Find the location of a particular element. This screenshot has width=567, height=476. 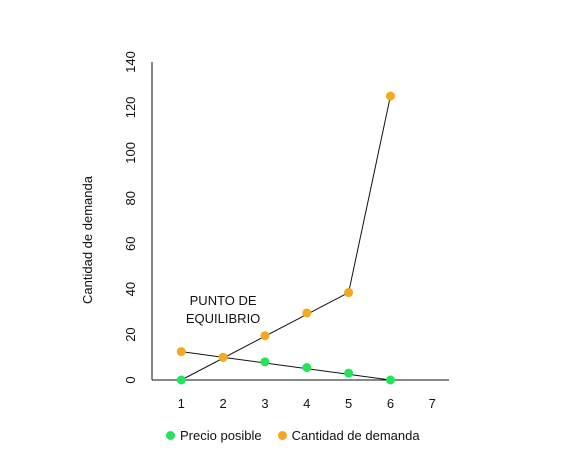

annotation-label: EQUILIBRIO is located at coordinates (223, 318).